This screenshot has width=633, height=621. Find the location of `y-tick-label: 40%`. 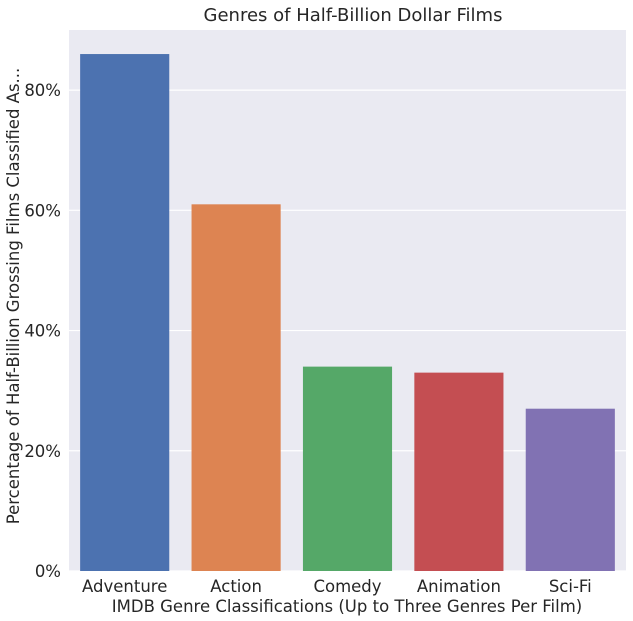

y-tick-label: 40% is located at coordinates (42, 331).